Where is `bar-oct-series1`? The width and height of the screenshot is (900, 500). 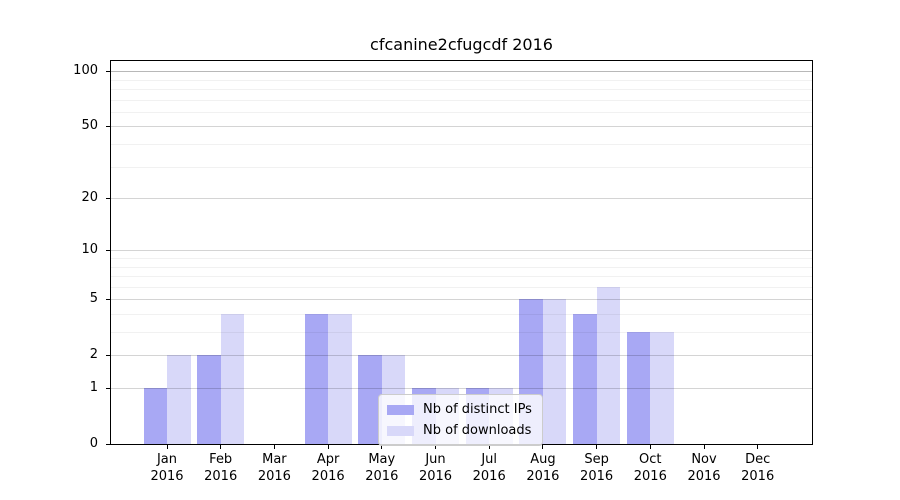 bar-oct-series1 is located at coordinates (662, 388).